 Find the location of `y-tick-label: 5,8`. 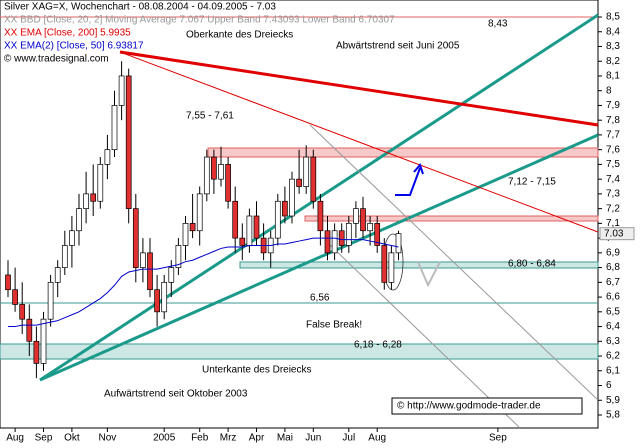

y-tick-label: 5,8 is located at coordinates (613, 415).